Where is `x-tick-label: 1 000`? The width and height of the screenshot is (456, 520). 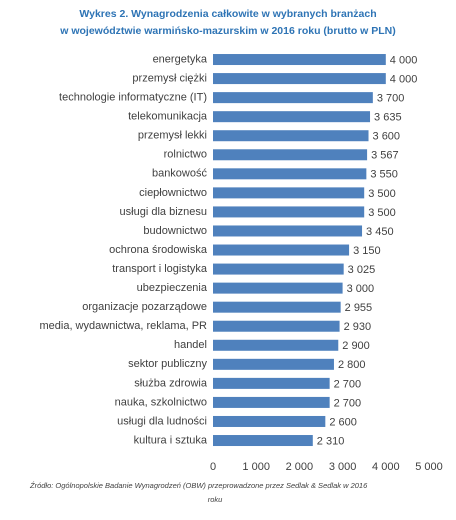
x-tick-label: 1 000 is located at coordinates (256, 467).